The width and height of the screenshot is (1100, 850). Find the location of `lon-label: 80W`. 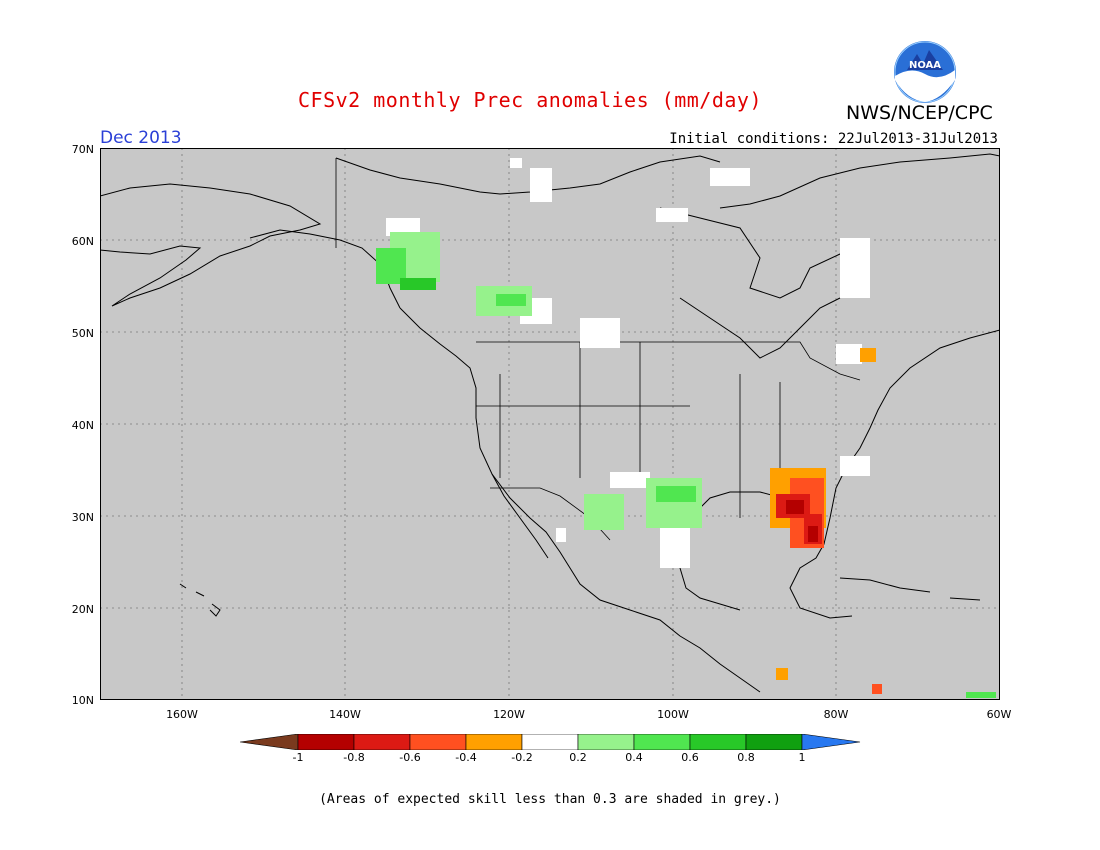

lon-label: 80W is located at coordinates (836, 714).